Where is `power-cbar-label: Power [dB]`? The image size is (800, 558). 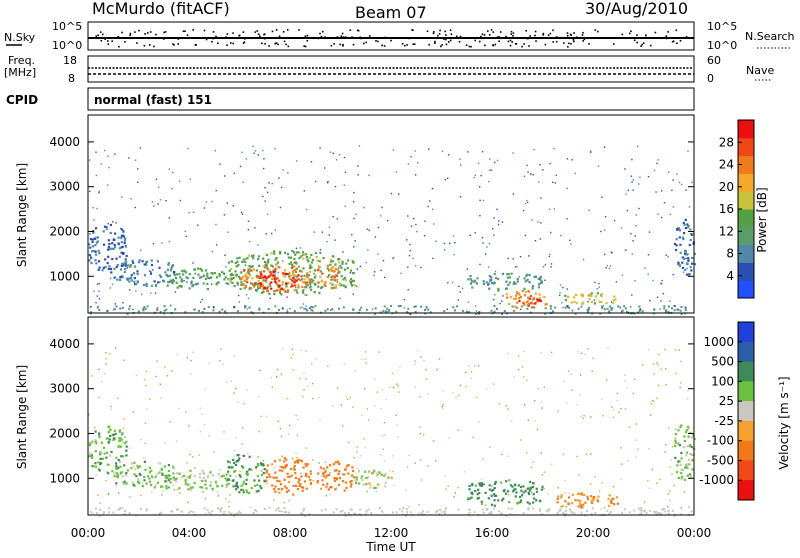
power-cbar-label: Power [dB] is located at coordinates (762, 219).